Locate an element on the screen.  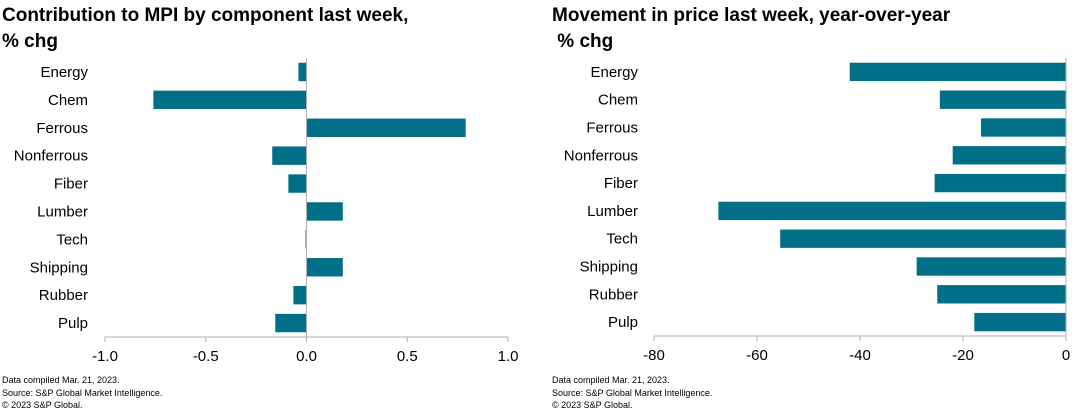
x-tick-label: 0.5 is located at coordinates (407, 356).